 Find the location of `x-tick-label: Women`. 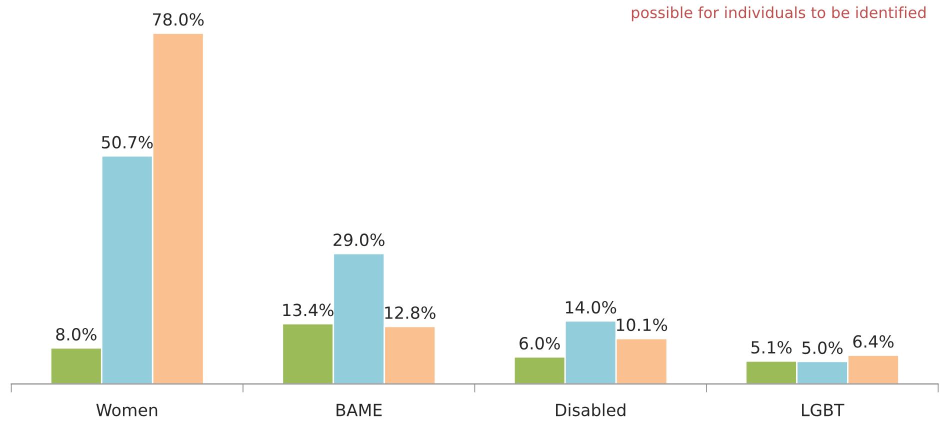

x-tick-label: Women is located at coordinates (127, 410).